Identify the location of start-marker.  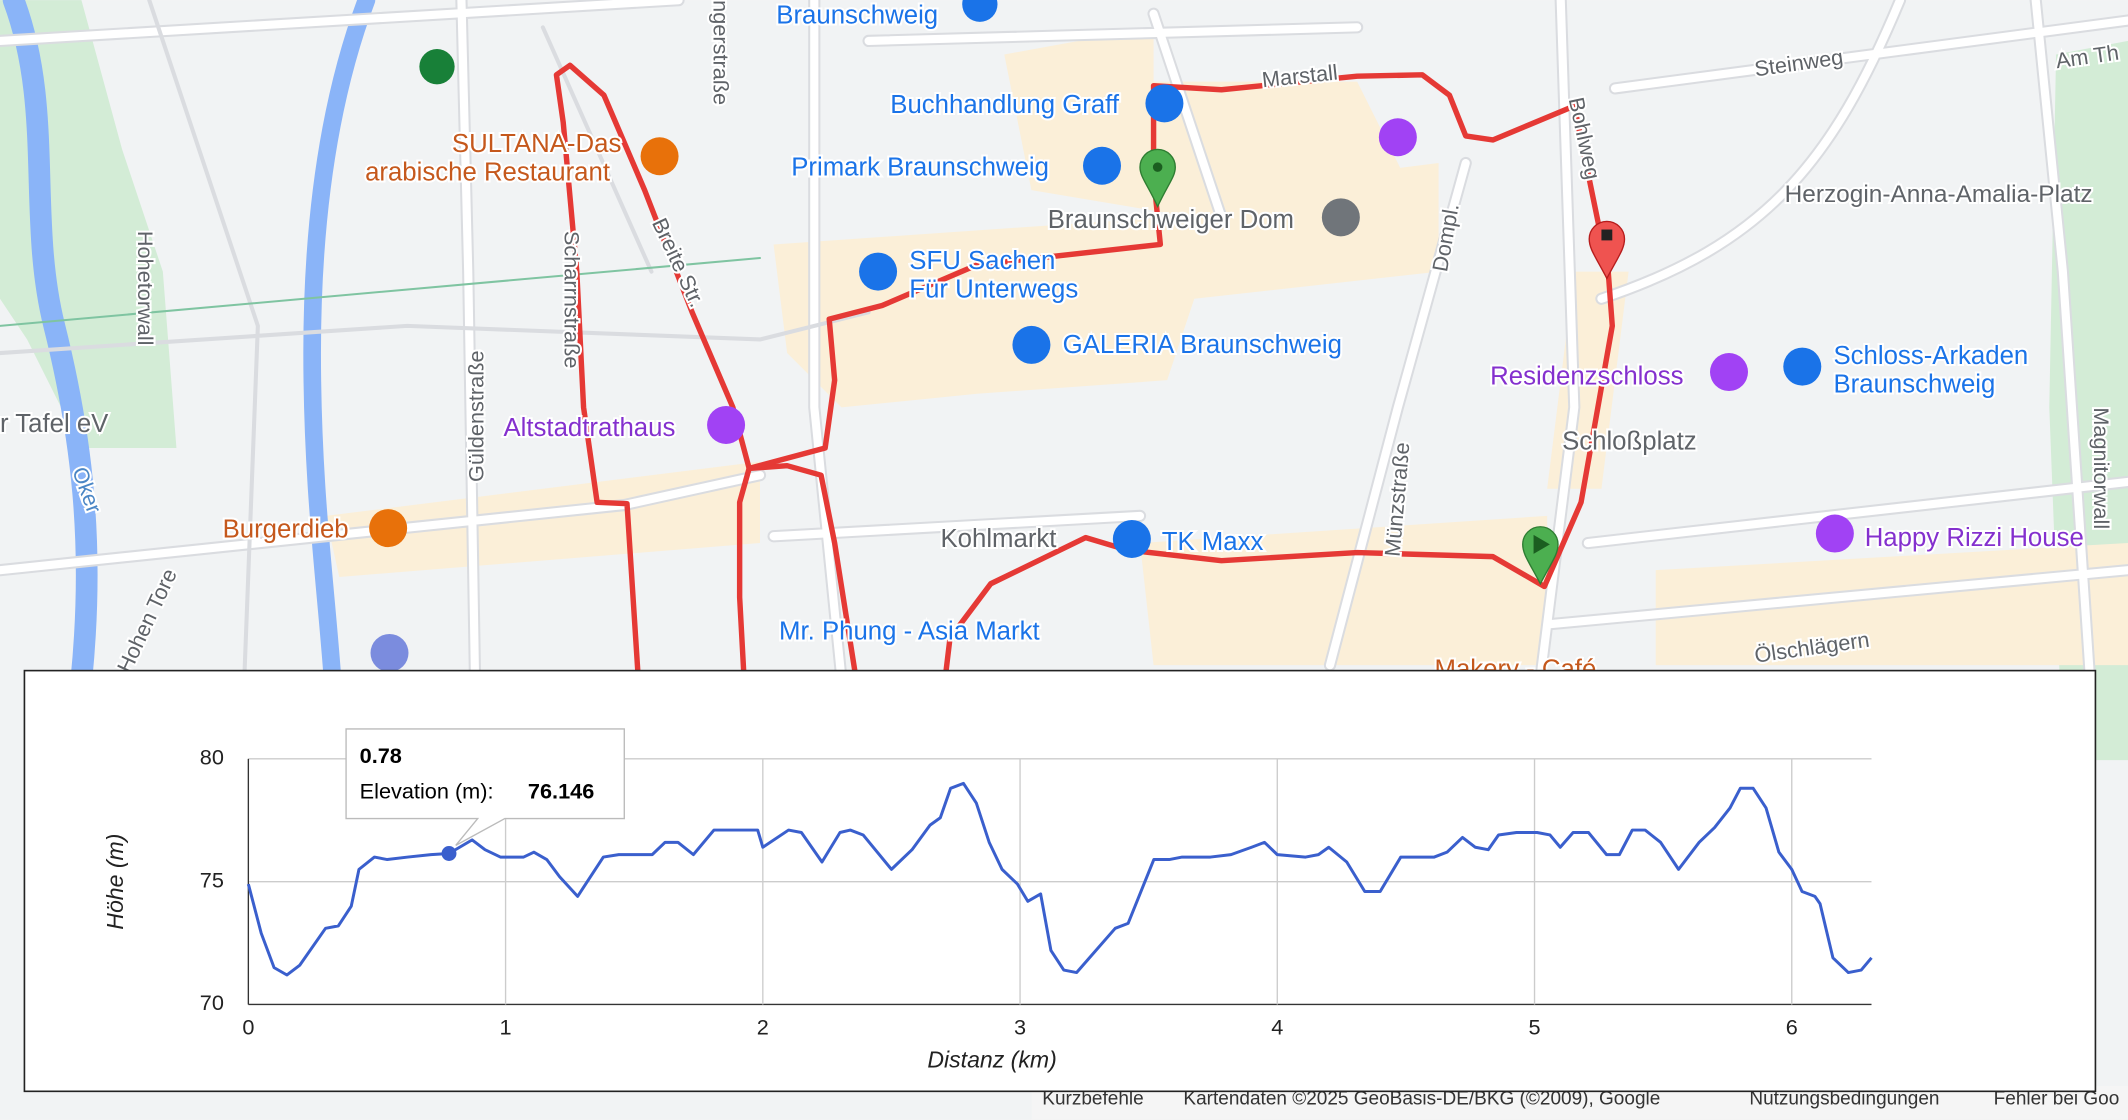
(1540, 556).